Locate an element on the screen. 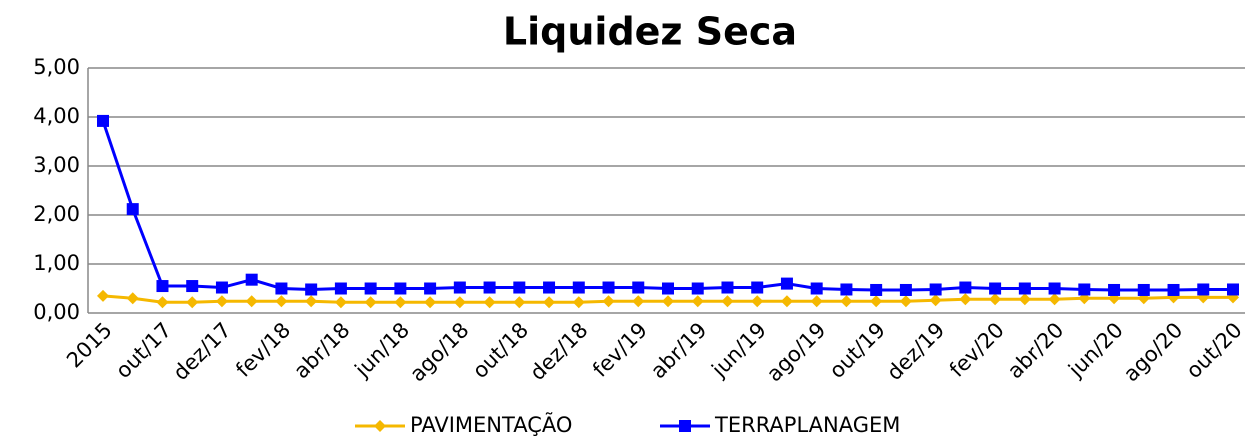 The image size is (1254, 440). x-tick-label: fev/20 is located at coordinates (977, 350).